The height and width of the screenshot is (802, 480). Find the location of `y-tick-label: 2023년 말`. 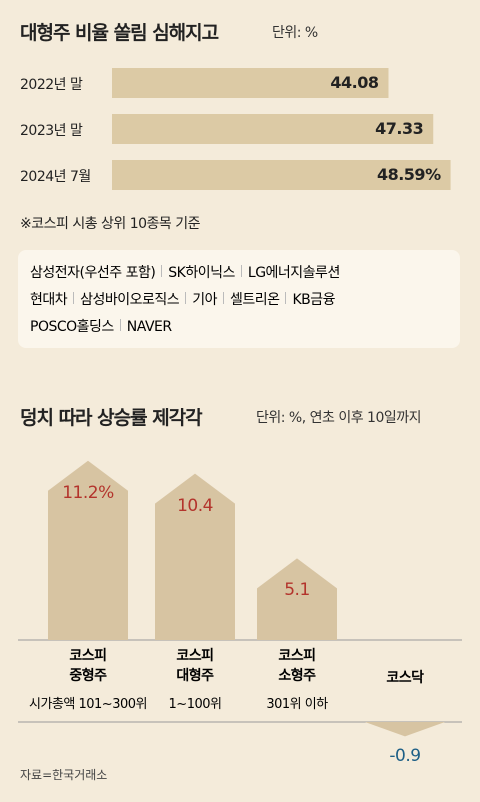

y-tick-label: 2023년 말 is located at coordinates (51, 131).